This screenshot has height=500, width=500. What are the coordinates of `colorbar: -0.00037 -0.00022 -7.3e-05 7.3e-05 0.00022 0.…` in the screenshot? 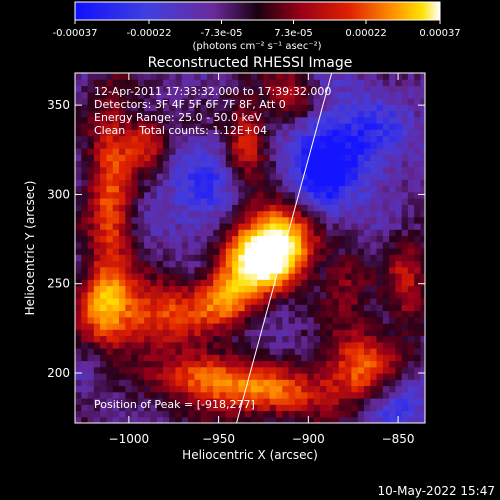 It's located at (257, 26).